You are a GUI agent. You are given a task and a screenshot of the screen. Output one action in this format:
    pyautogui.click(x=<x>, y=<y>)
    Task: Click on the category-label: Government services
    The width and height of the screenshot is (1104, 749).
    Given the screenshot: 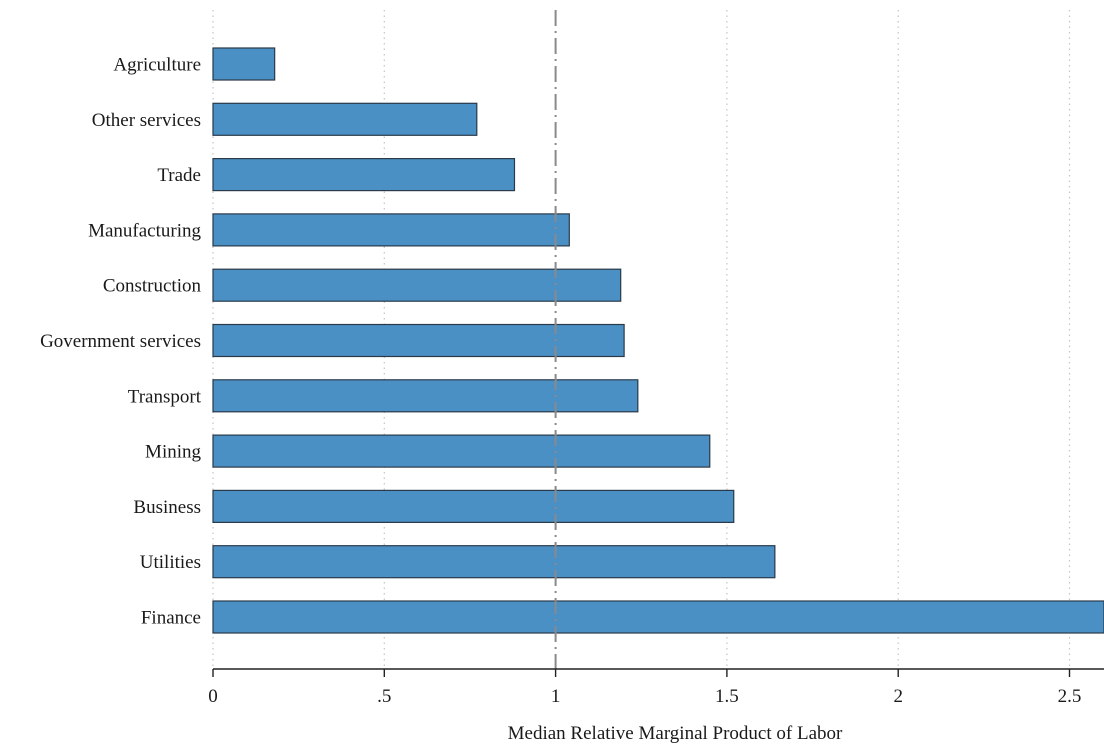 What is the action you would take?
    pyautogui.click(x=120, y=341)
    